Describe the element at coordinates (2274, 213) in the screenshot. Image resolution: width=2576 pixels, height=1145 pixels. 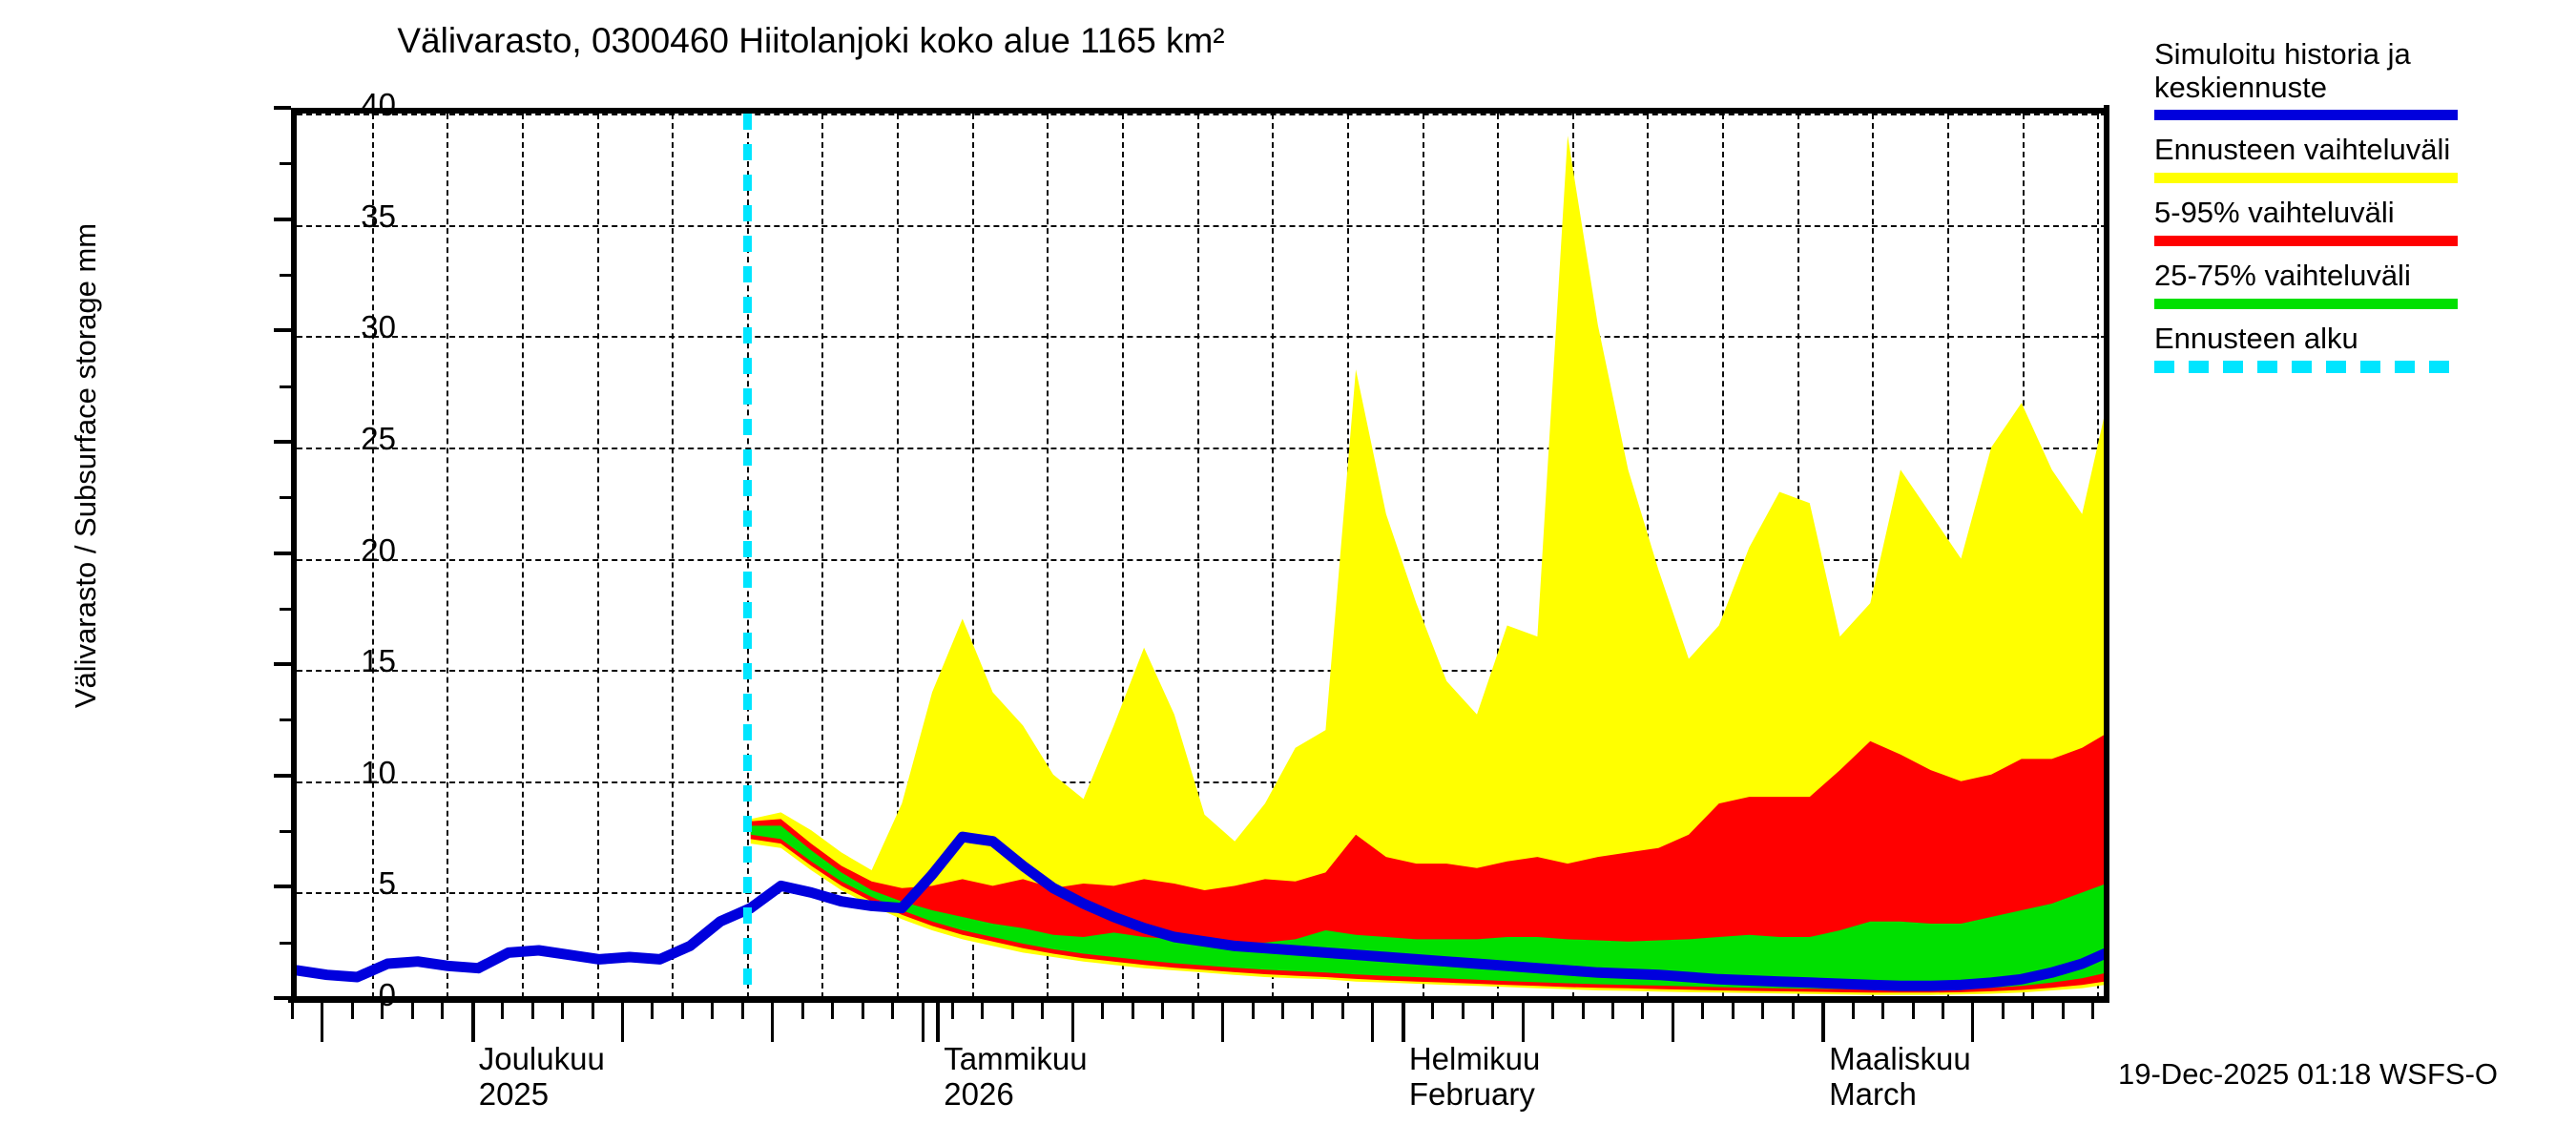
I see `legend-label-range-5-95: 5-95% vaihteluväli` at that location.